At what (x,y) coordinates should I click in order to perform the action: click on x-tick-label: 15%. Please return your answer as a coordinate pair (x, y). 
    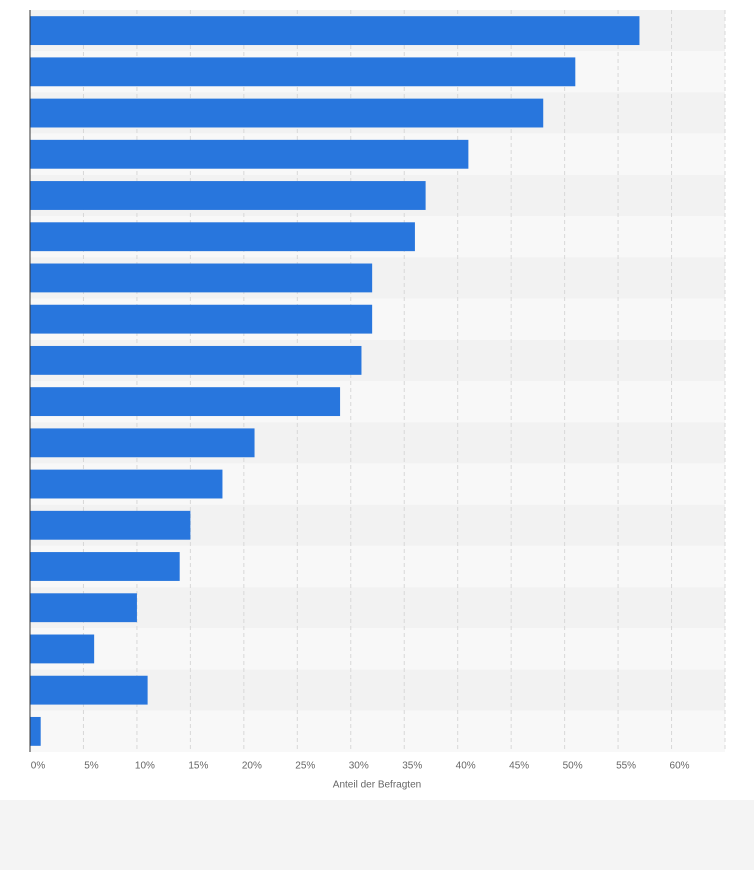
    Looking at the image, I should click on (198, 766).